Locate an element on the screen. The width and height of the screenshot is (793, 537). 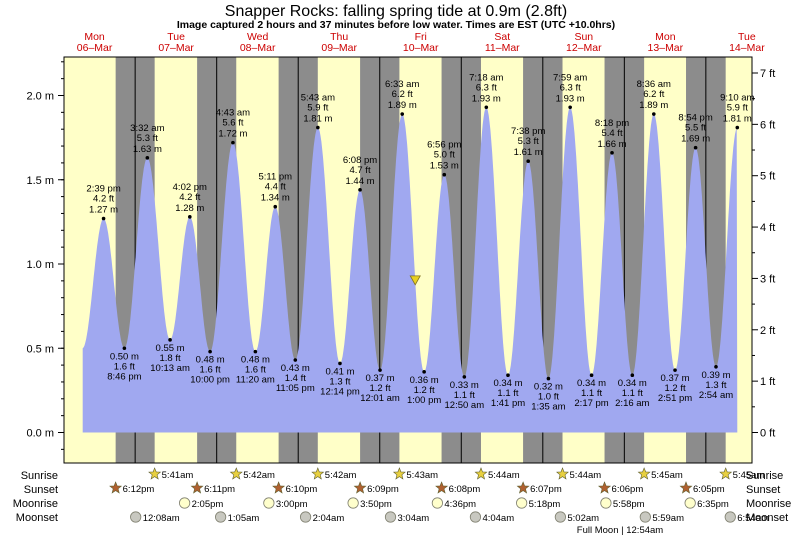
row-label-sunset-right: Sunset is located at coordinates (763, 490).